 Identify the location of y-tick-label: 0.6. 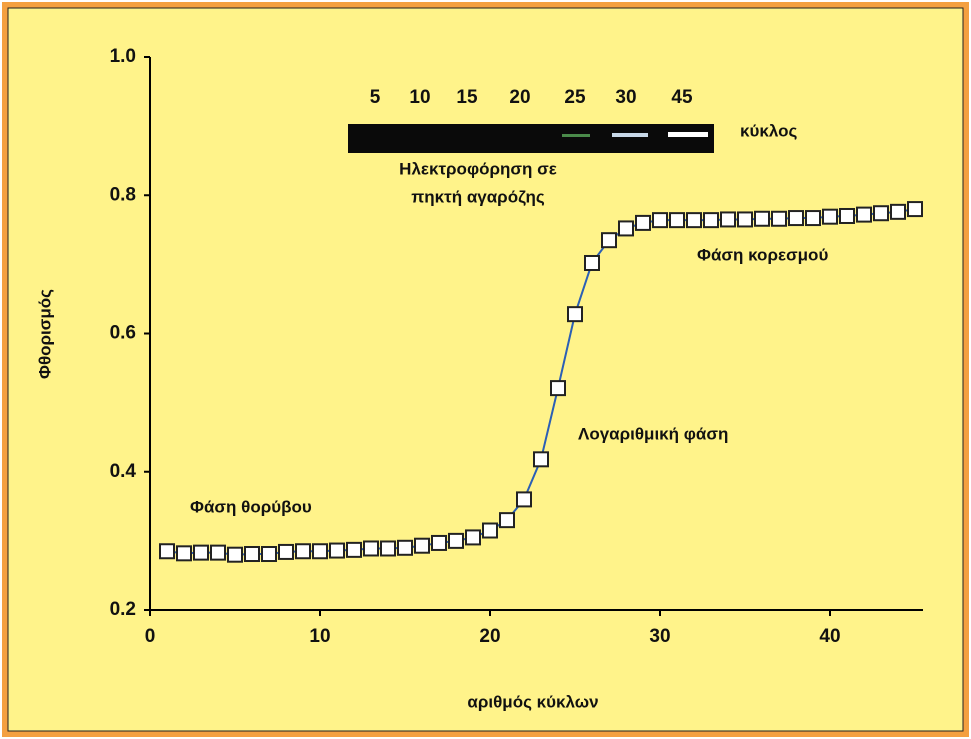
(123, 333).